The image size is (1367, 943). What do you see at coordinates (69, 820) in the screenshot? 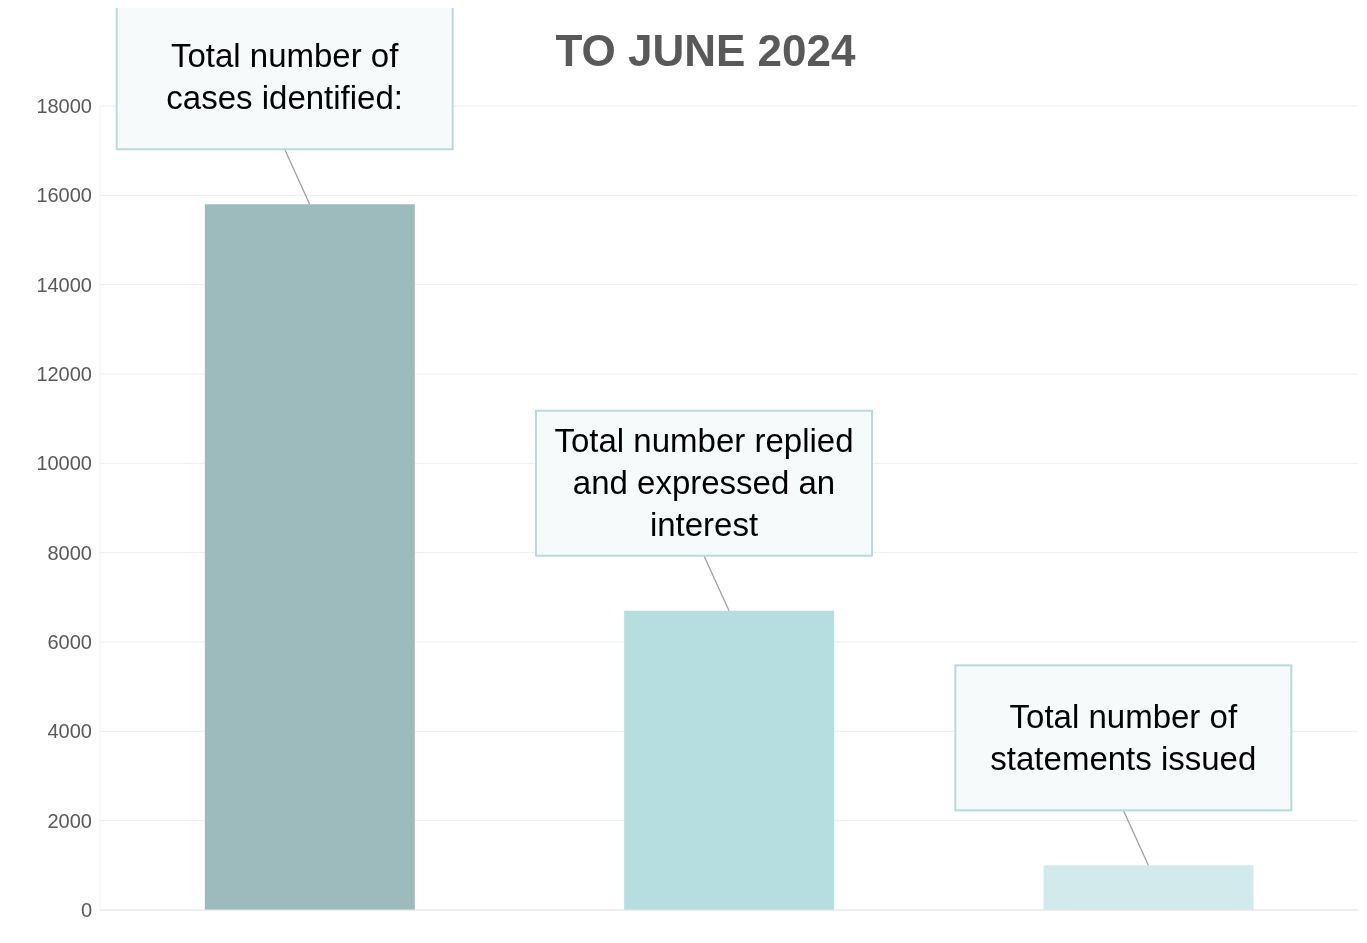
I see `y-tick-label: 2000` at bounding box center [69, 820].